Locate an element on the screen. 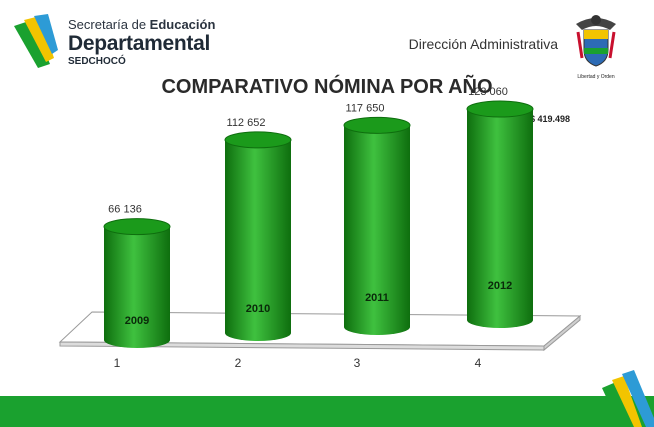 The height and width of the screenshot is (427, 654). x-tick-label: 4 is located at coordinates (478, 363).